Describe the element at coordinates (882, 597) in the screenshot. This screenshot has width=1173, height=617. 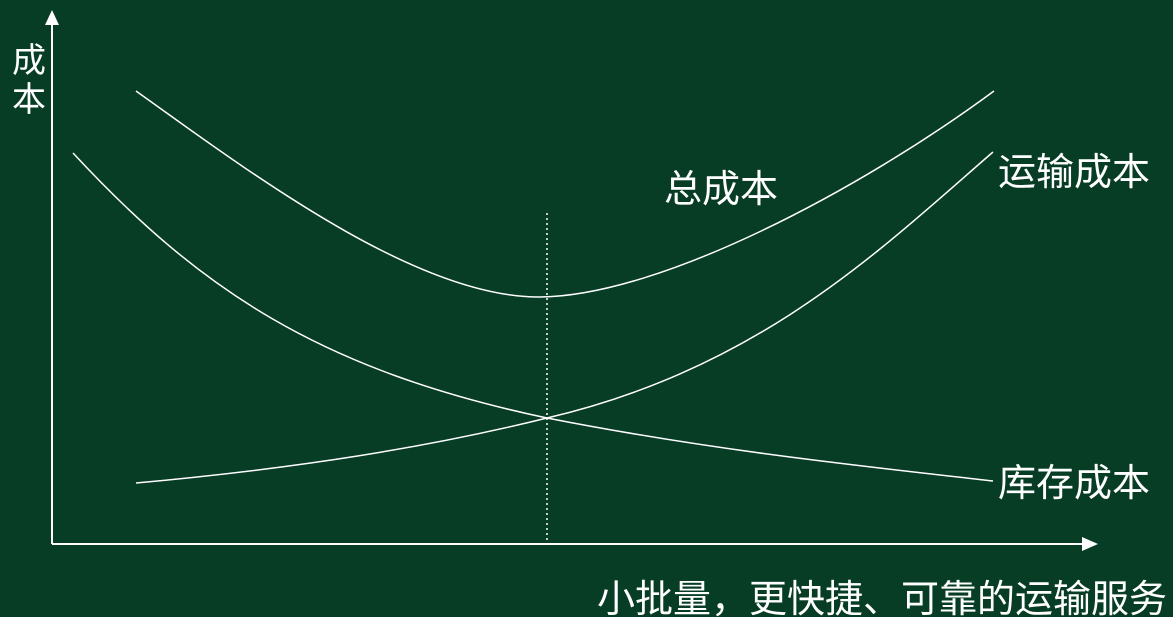
I see `x-axis-label: 小批量，更快捷、可靠的运输服务` at that location.